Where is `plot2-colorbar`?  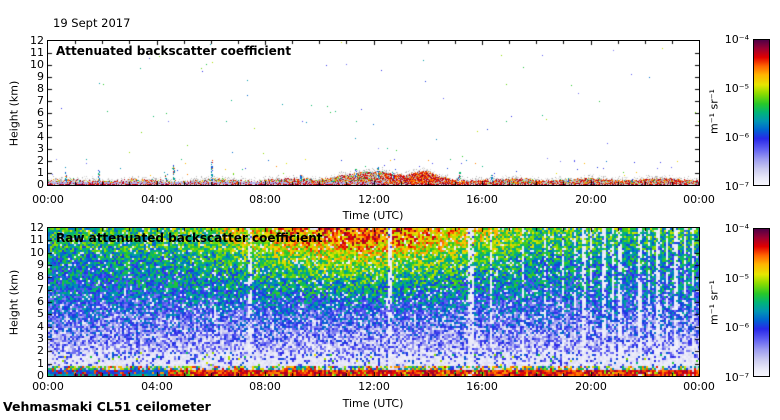 plot2-colorbar is located at coordinates (761, 302).